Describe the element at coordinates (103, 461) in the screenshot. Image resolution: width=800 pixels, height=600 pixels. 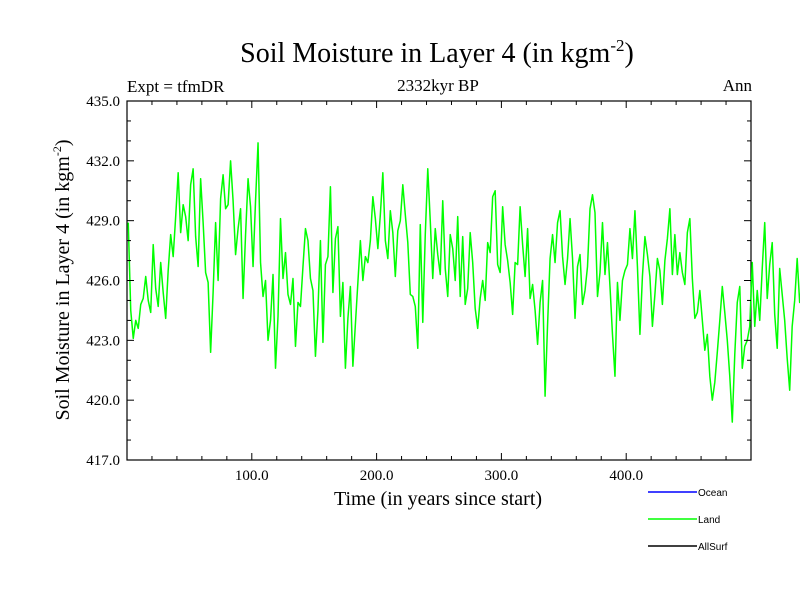
I see `y-tick-label: 417.0` at that location.